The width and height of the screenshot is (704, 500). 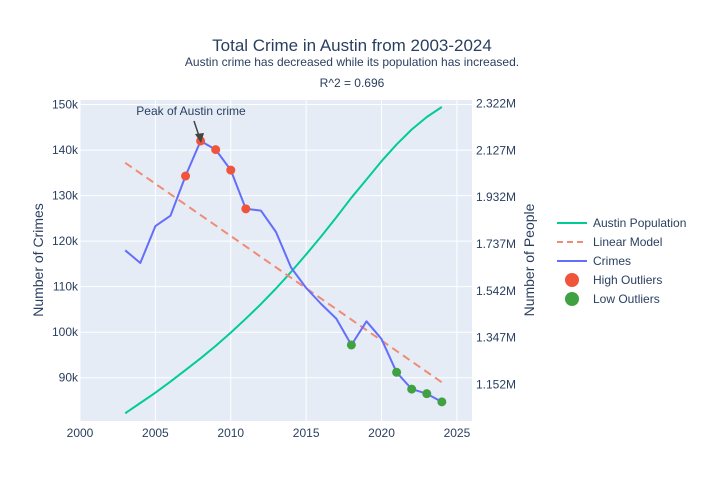 I want to click on y2-tick-label: 1.932M, so click(x=496, y=197).